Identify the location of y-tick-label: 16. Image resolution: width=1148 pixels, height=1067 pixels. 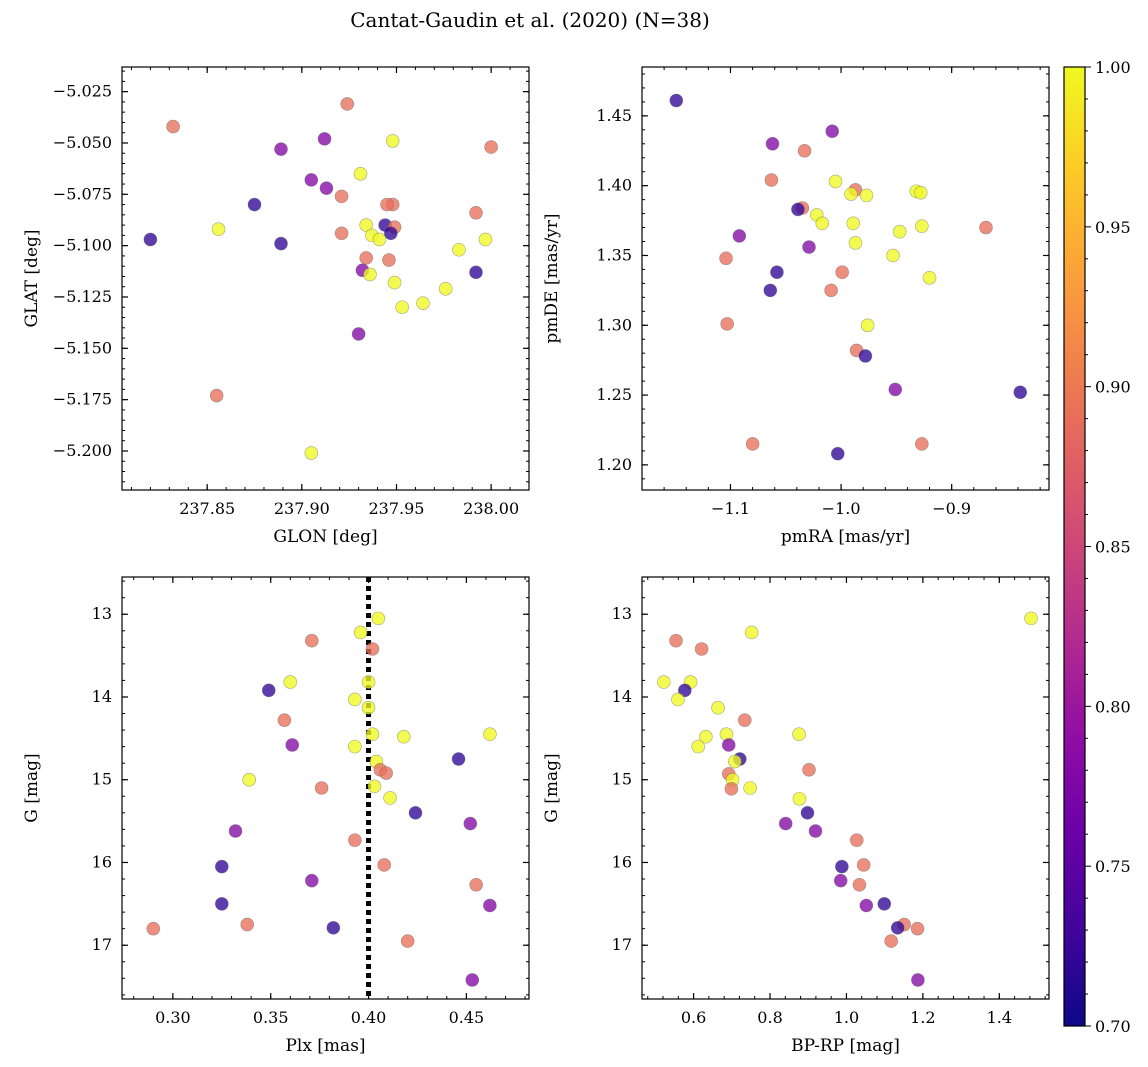
(622, 861).